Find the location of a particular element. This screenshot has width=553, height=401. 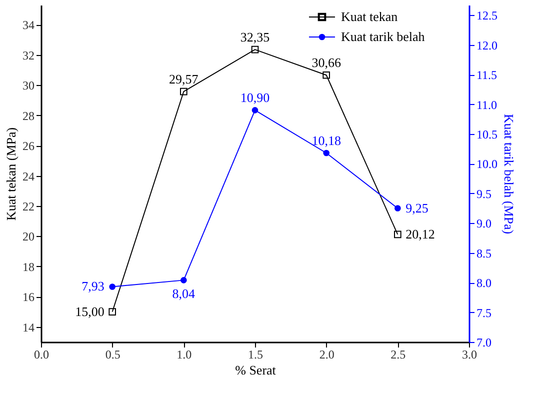

data-label: 30,66 is located at coordinates (327, 62).